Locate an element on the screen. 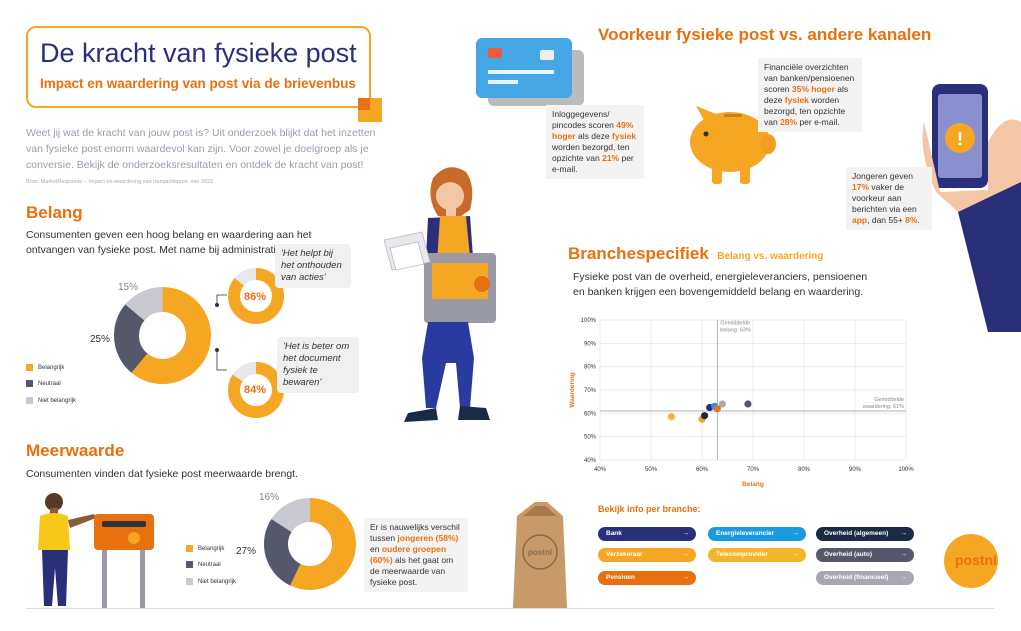  branche-button-pensioen: Pensioen → is located at coordinates (647, 578).